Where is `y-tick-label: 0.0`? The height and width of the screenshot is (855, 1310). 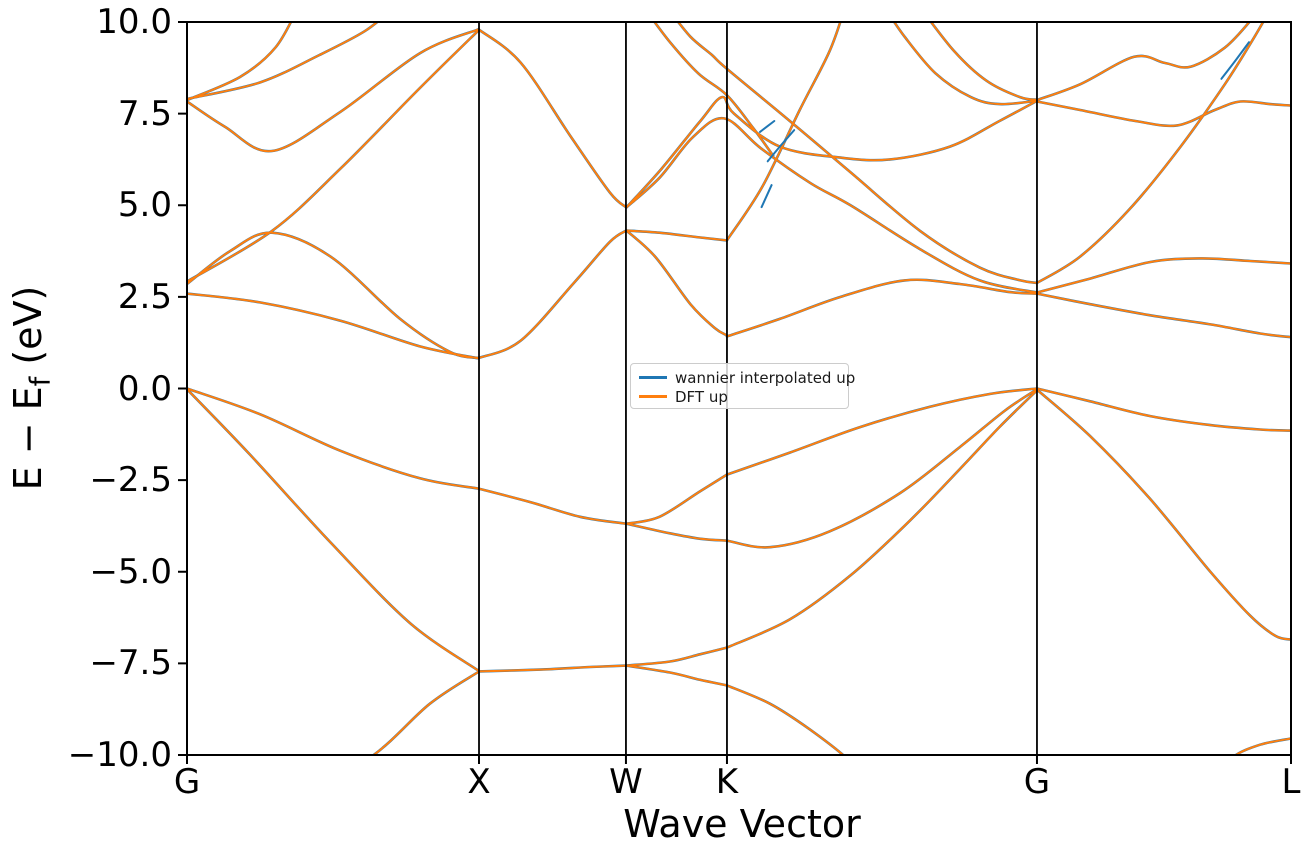 y-tick-label: 0.0 is located at coordinates (144, 388).